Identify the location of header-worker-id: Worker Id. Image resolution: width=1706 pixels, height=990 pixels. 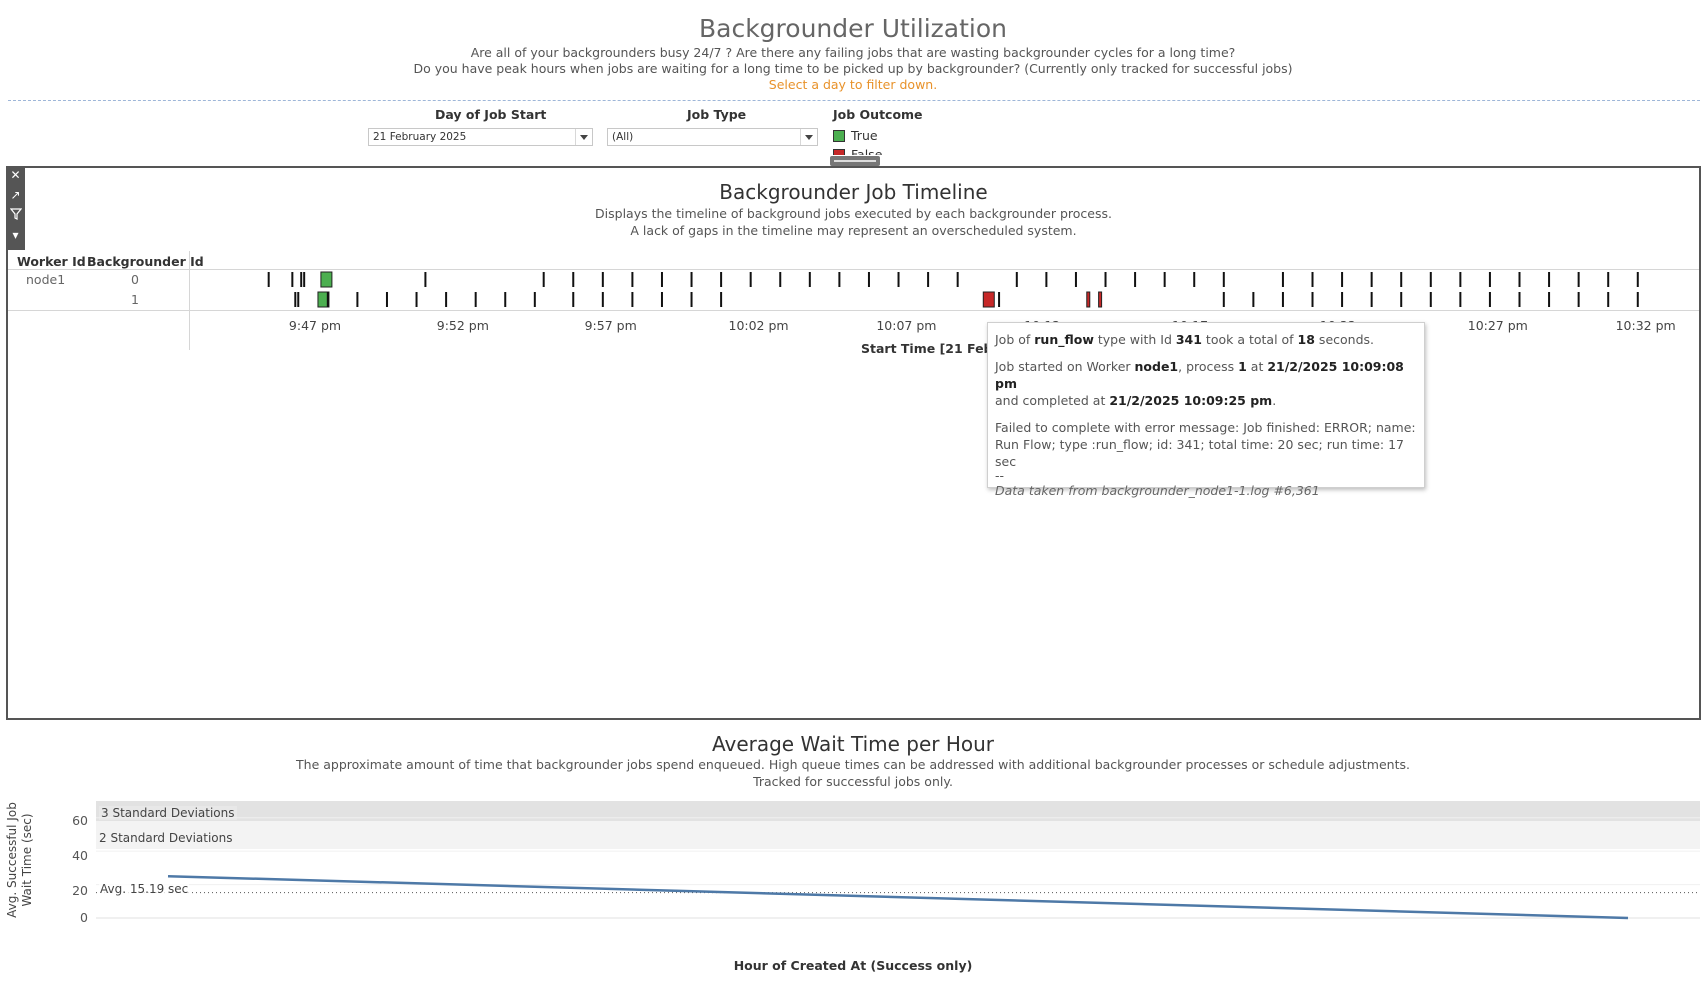
(51, 261).